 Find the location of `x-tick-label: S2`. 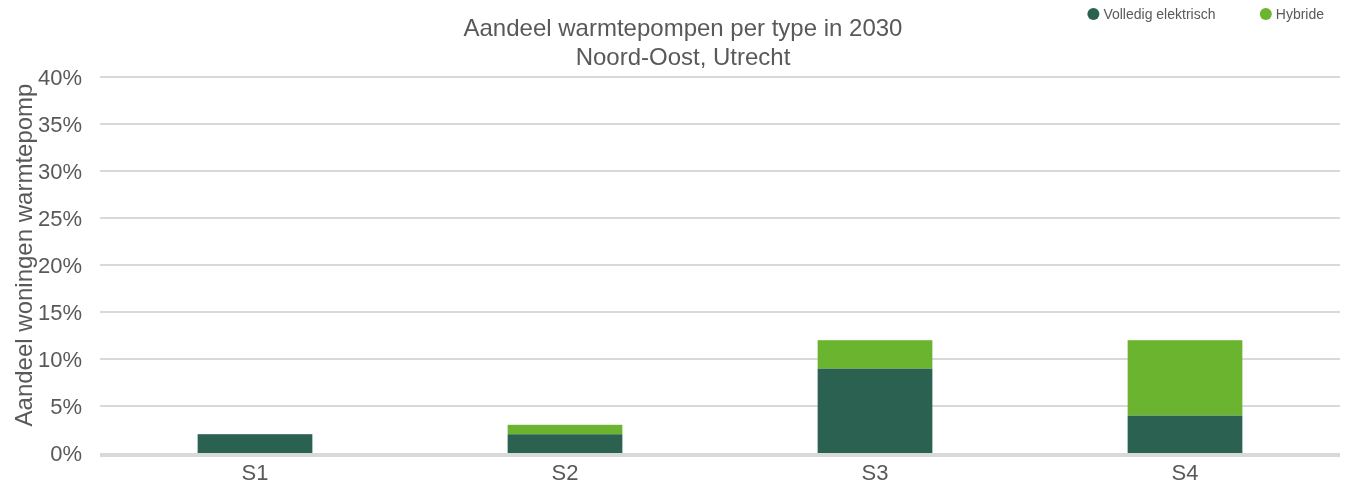

x-tick-label: S2 is located at coordinates (565, 472).